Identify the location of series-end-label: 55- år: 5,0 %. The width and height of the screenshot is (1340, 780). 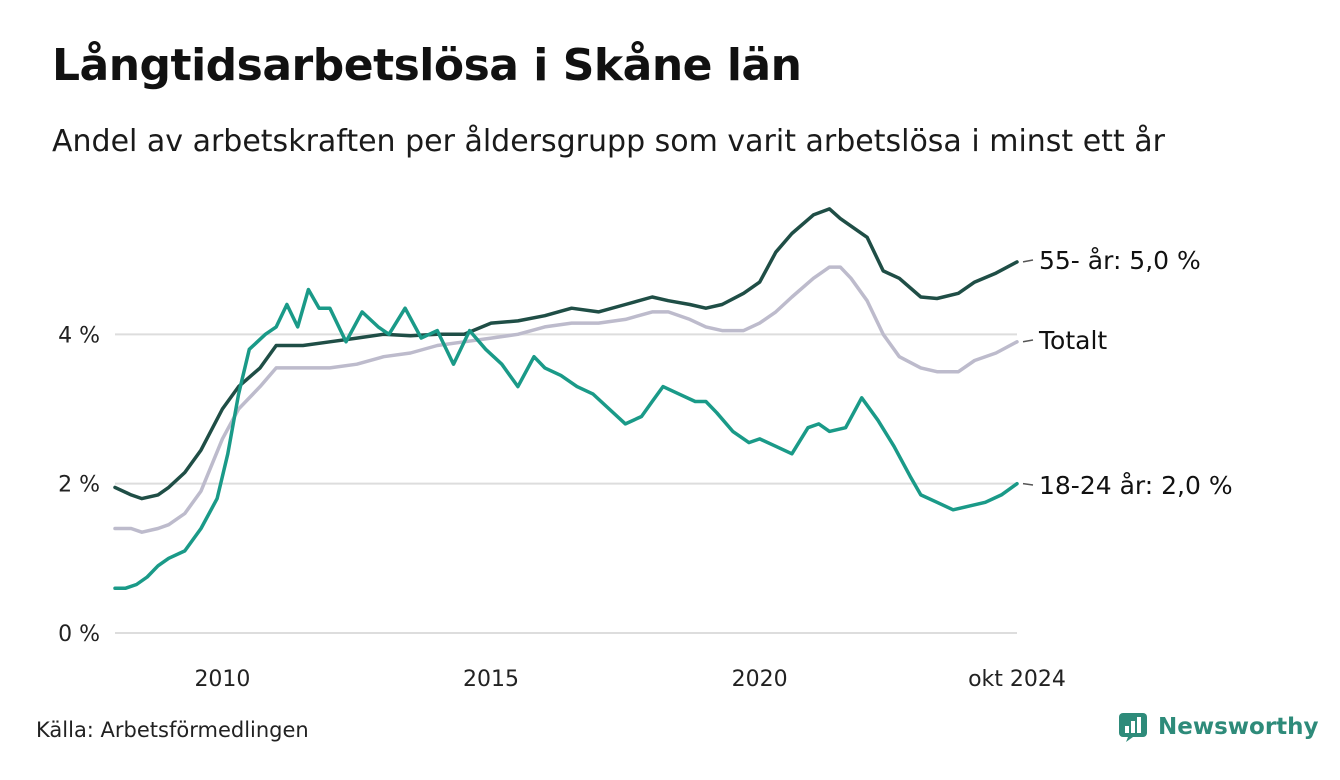
(1120, 260).